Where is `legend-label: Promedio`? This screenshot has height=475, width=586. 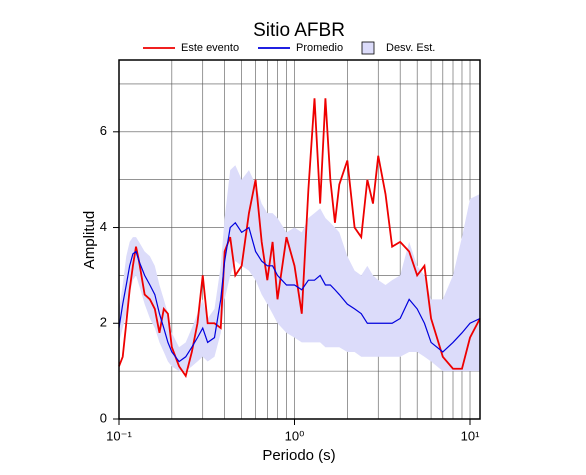
legend-label: Promedio is located at coordinates (319, 48).